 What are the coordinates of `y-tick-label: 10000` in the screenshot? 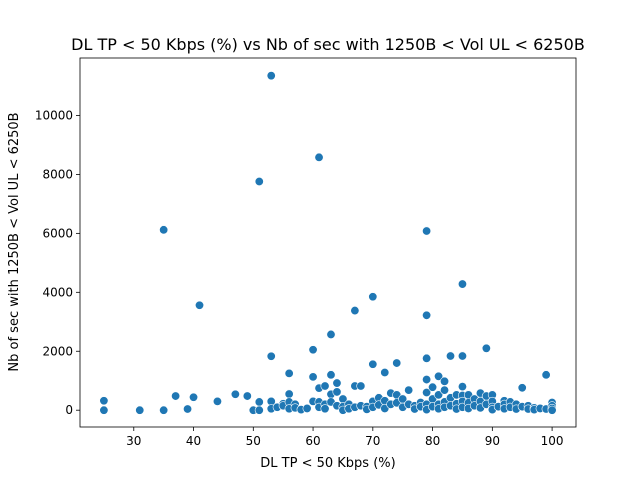 It's located at (54, 115).